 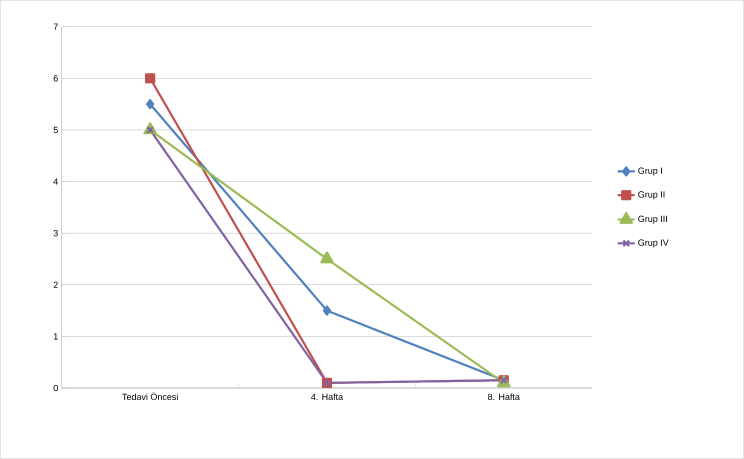 What do you see at coordinates (650, 172) in the screenshot?
I see `legend-label: Grup I` at bounding box center [650, 172].